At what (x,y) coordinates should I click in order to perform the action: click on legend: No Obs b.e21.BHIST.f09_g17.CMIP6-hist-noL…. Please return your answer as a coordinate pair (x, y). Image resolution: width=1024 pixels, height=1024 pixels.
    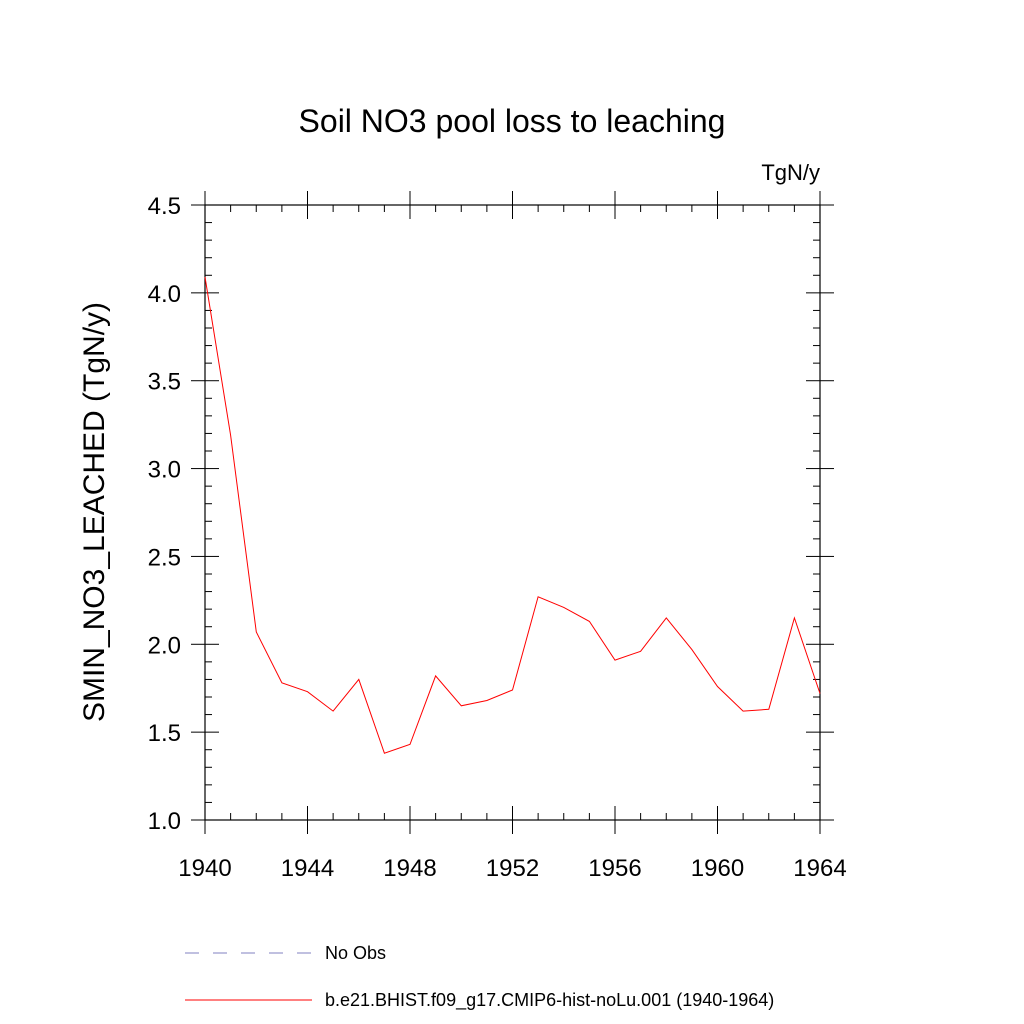
    Looking at the image, I should click on (479, 977).